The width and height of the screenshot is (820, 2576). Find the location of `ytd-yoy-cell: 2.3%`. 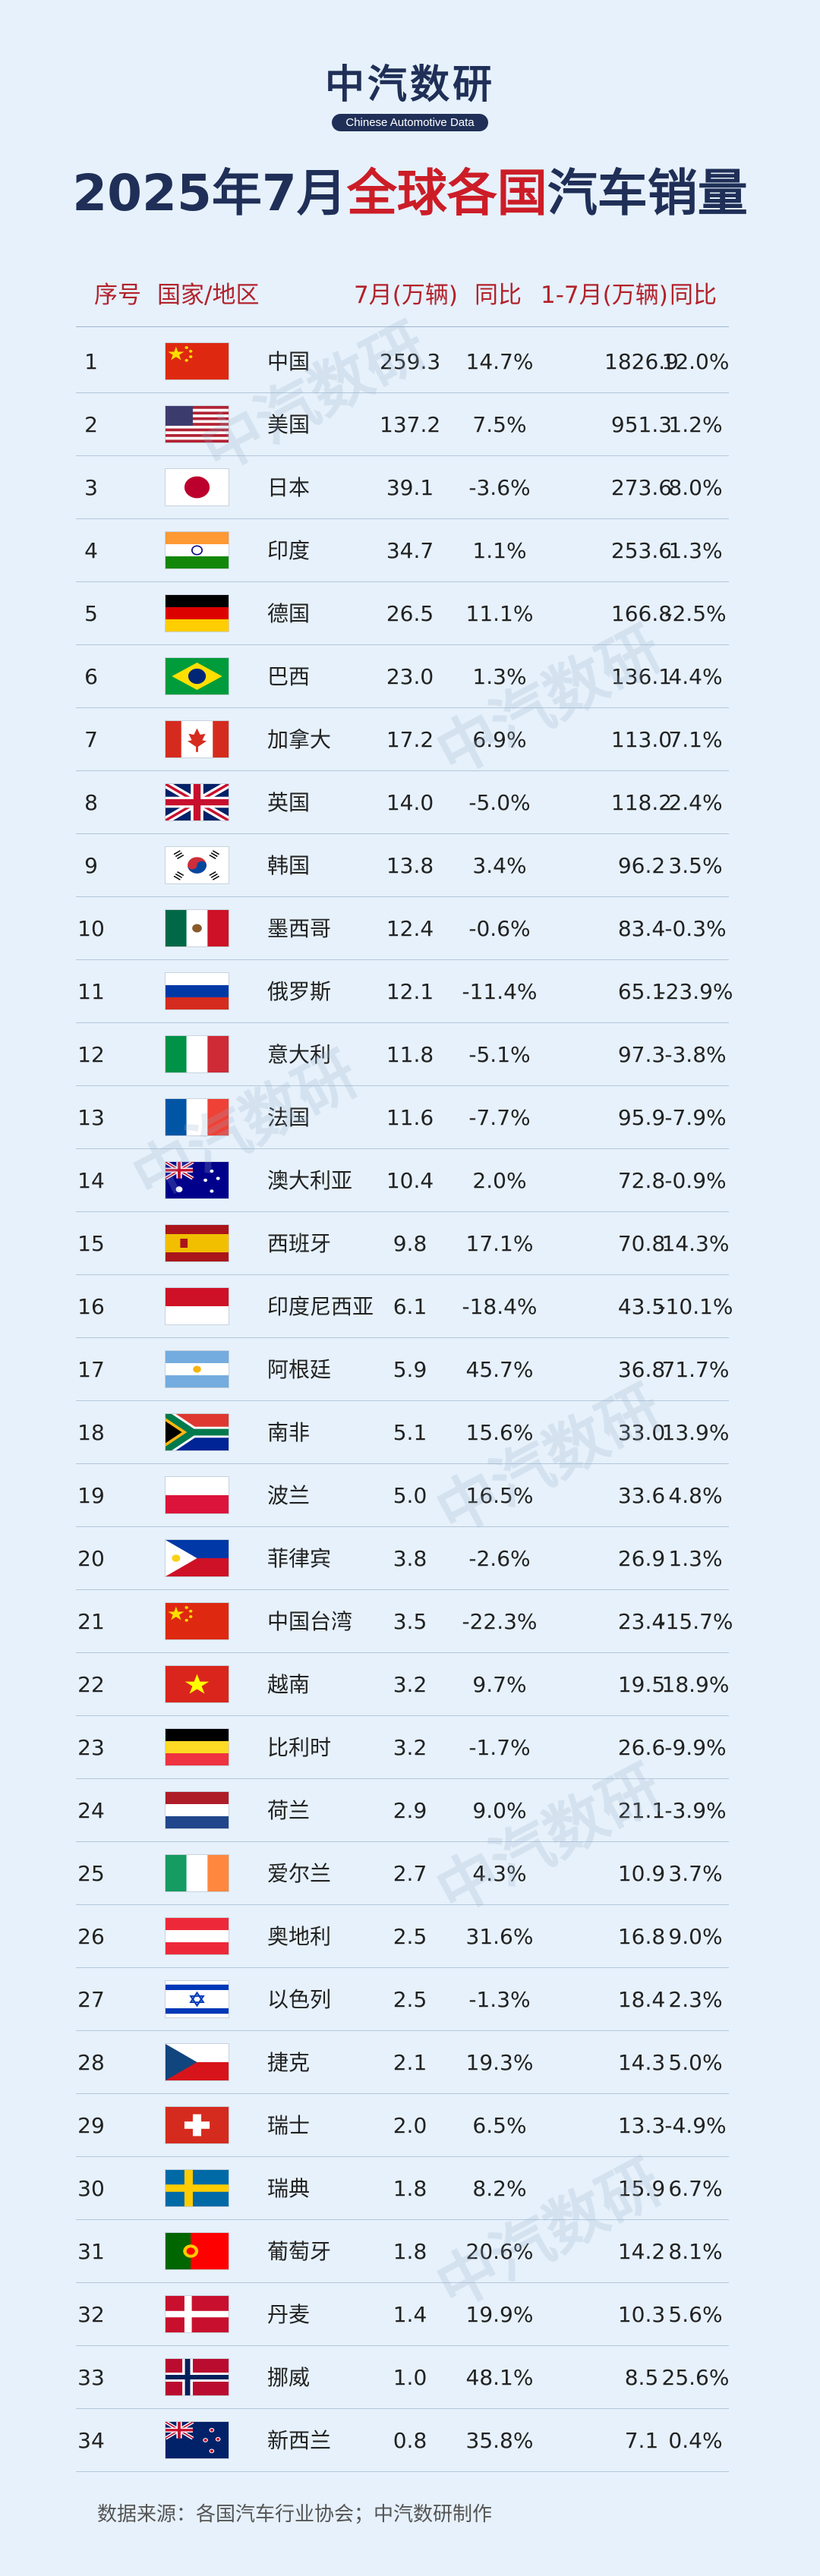

ytd-yoy-cell: 2.3% is located at coordinates (696, 1999).